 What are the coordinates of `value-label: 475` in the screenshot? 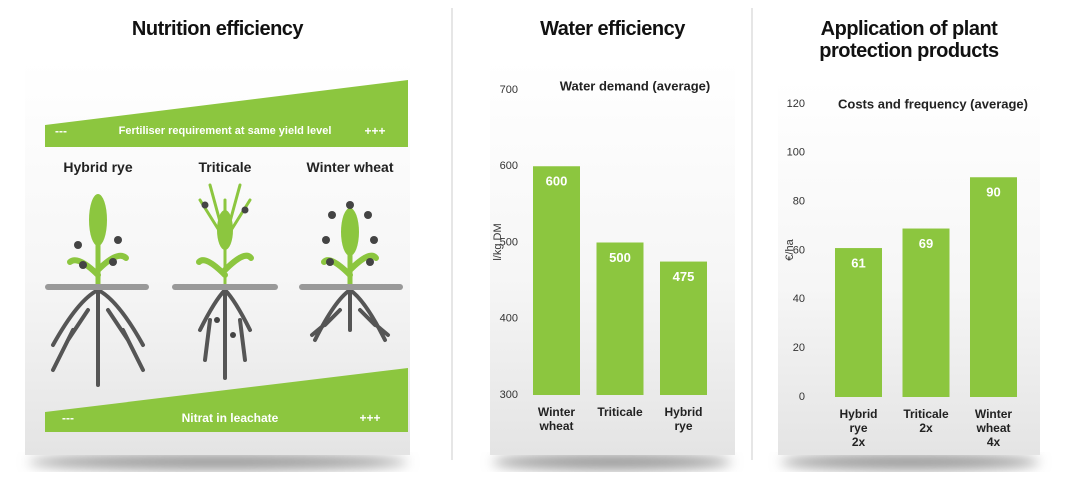 It's located at (684, 276).